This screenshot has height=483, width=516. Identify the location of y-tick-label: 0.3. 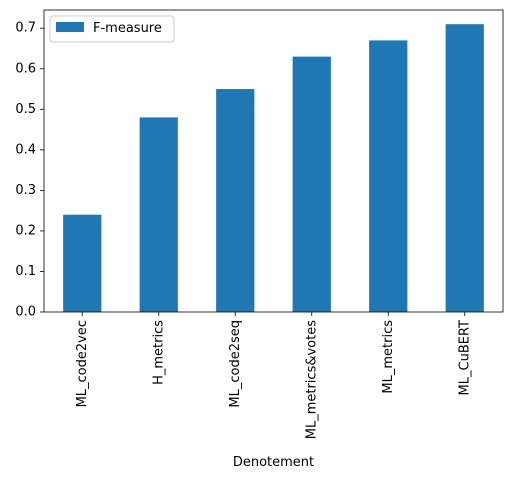
(25, 190).